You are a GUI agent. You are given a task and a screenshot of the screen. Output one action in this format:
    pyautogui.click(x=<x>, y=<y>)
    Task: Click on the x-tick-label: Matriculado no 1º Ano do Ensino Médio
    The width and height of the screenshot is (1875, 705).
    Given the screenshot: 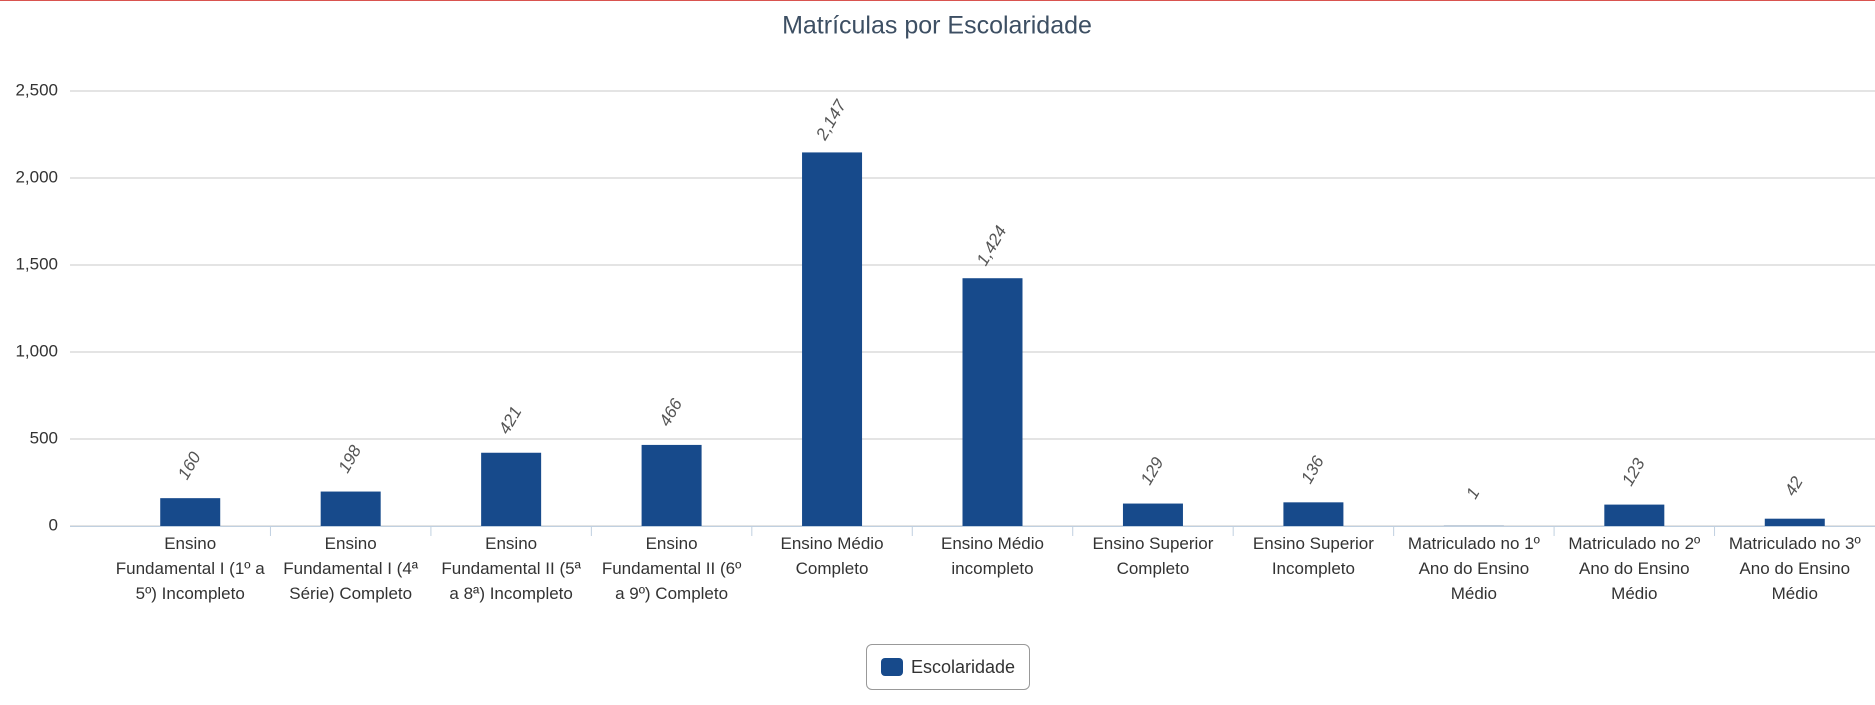 What is the action you would take?
    pyautogui.click(x=1473, y=568)
    